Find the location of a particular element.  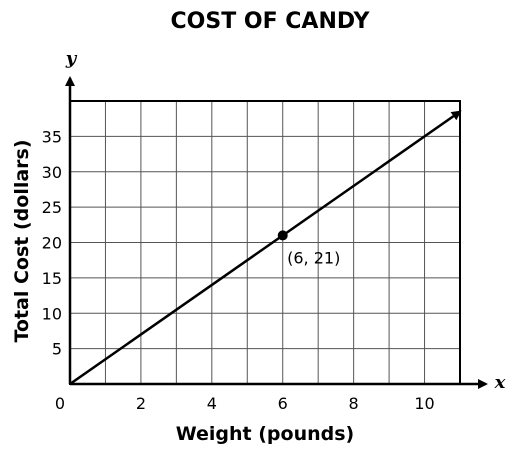

y-tick-label: 20 is located at coordinates (52, 243).